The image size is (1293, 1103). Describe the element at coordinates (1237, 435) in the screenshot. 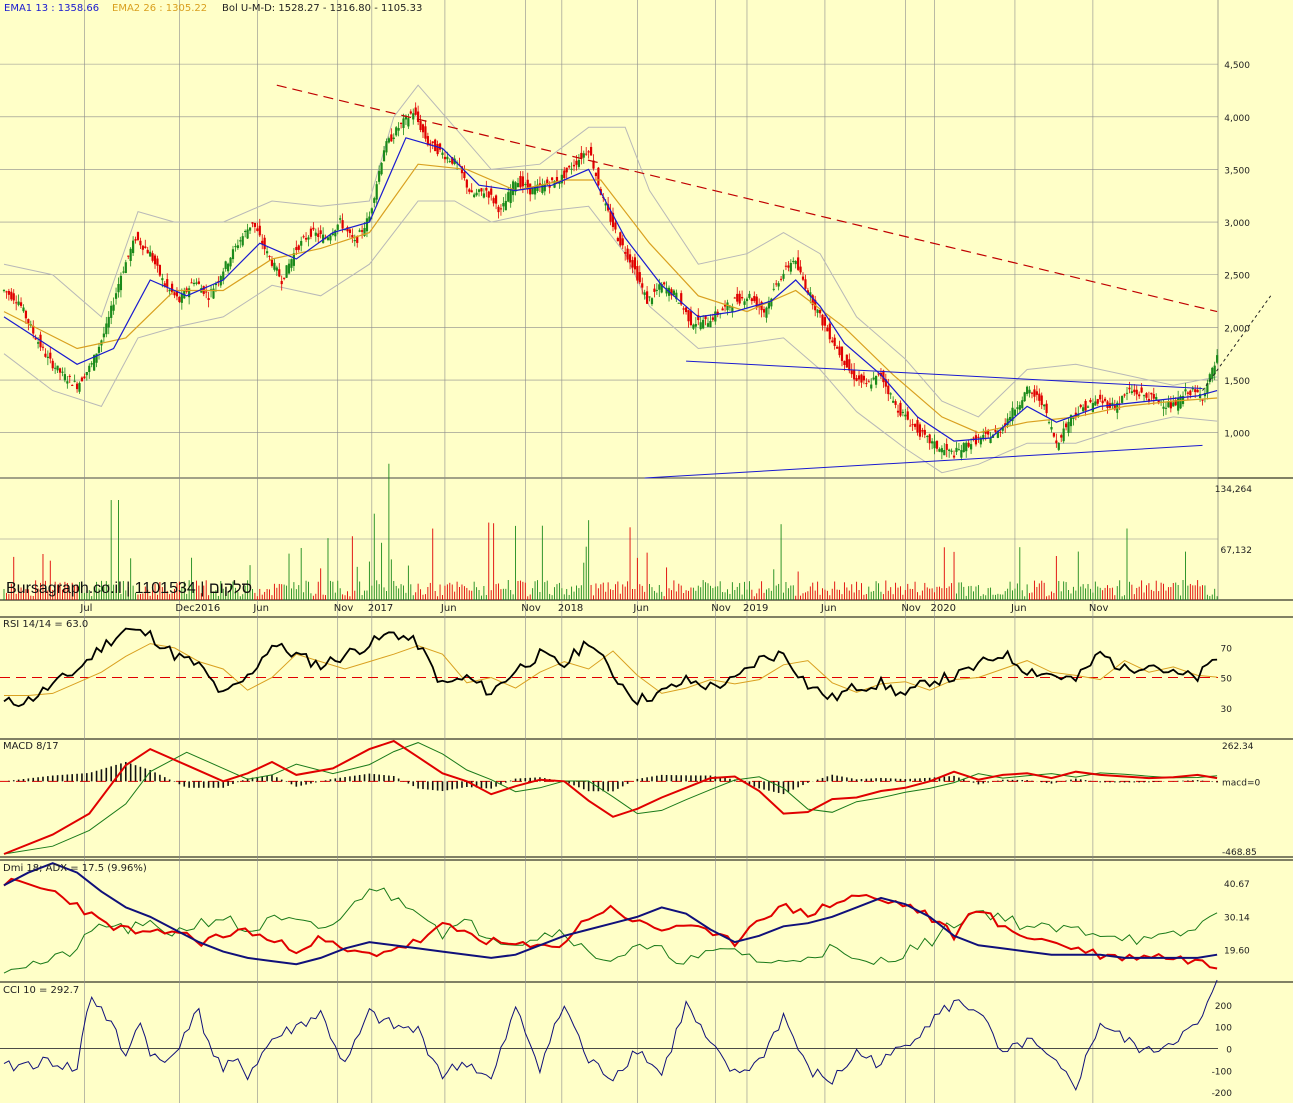

I see `price-tick-label: 1,000` at that location.